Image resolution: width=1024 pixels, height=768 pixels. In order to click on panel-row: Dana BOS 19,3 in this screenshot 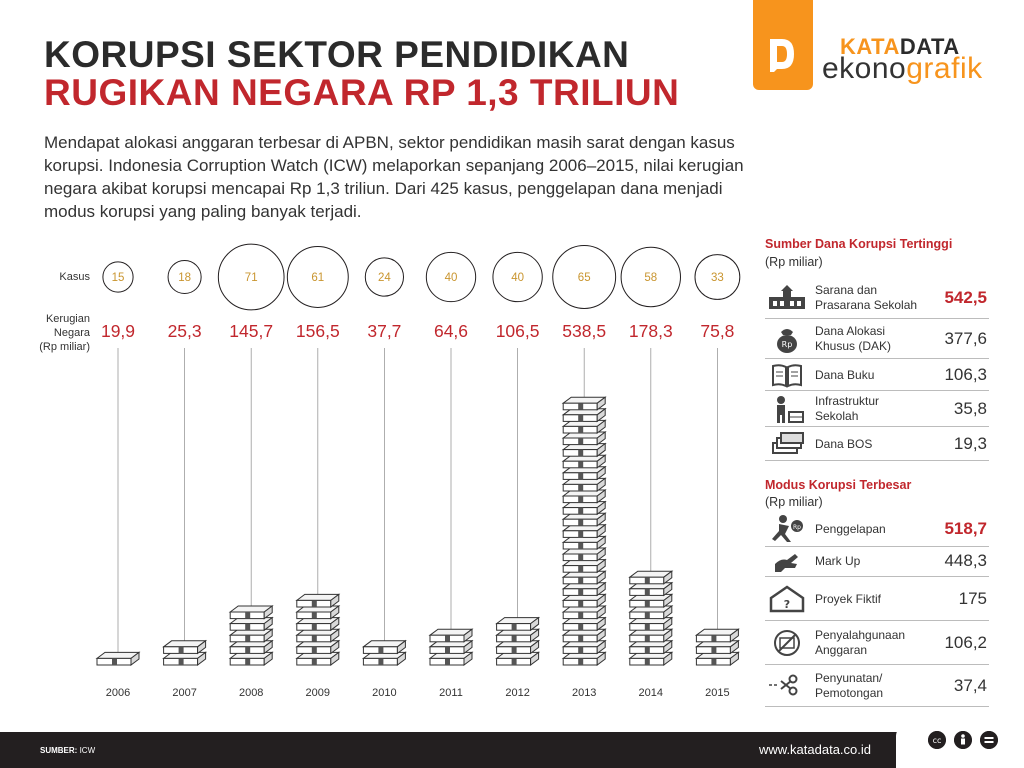, I will do `click(877, 444)`.